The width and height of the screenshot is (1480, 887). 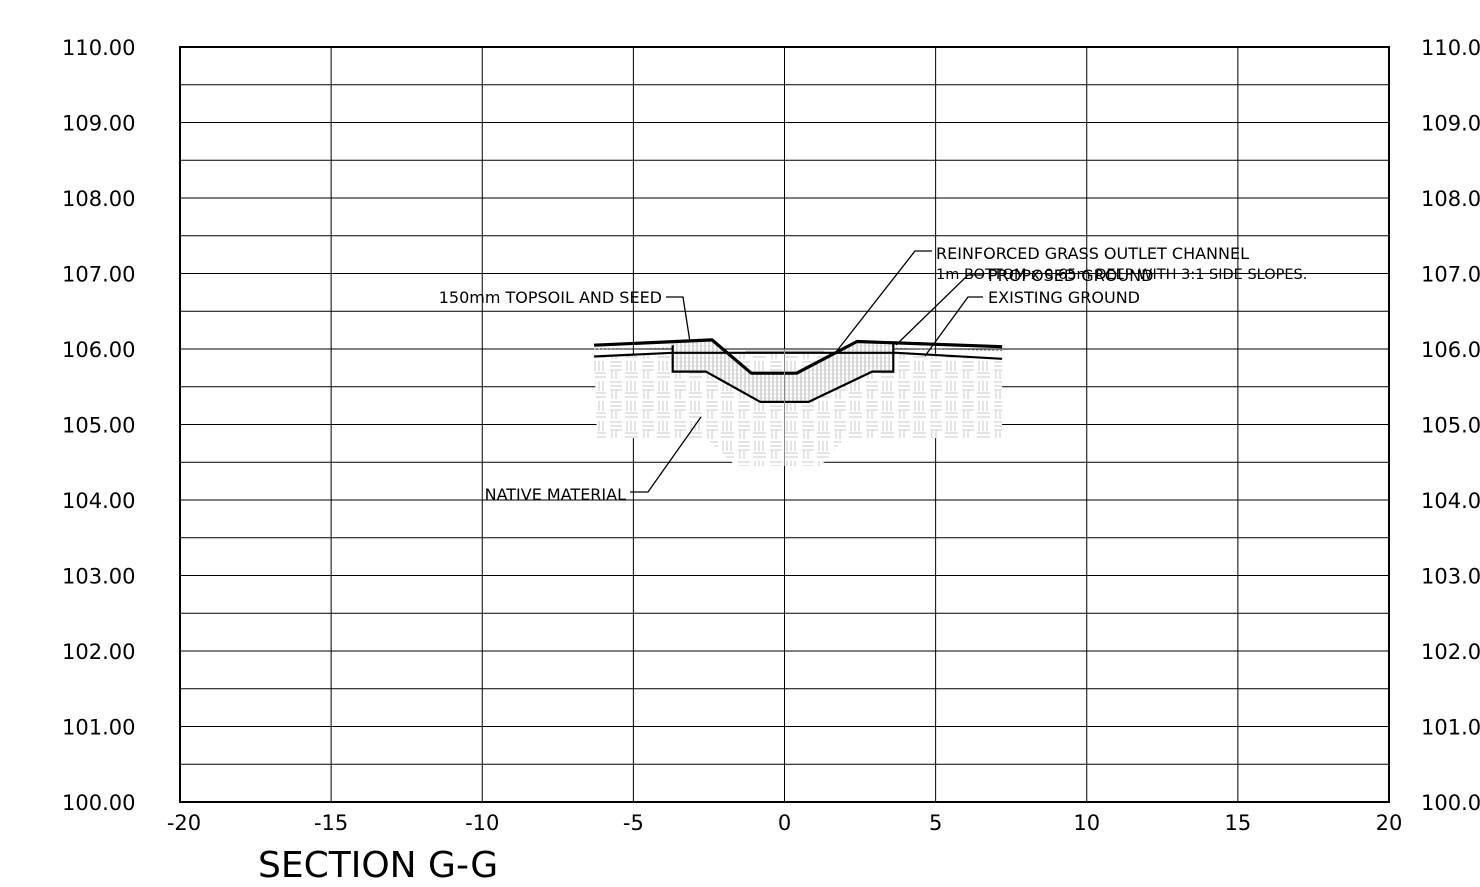 I want to click on existing-ground-label: EXISTING GROUND, so click(x=1064, y=297).